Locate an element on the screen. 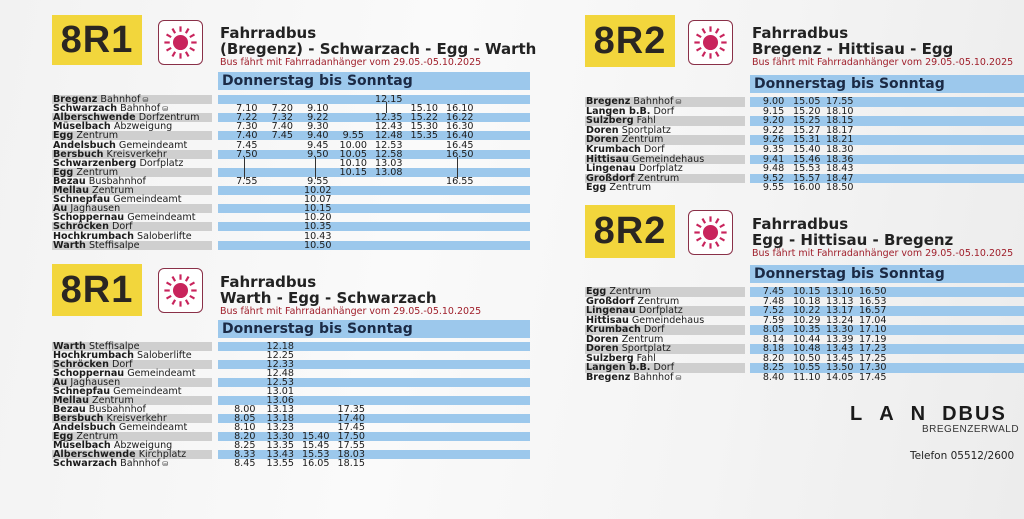  route-badge: 8R2 is located at coordinates (630, 231).